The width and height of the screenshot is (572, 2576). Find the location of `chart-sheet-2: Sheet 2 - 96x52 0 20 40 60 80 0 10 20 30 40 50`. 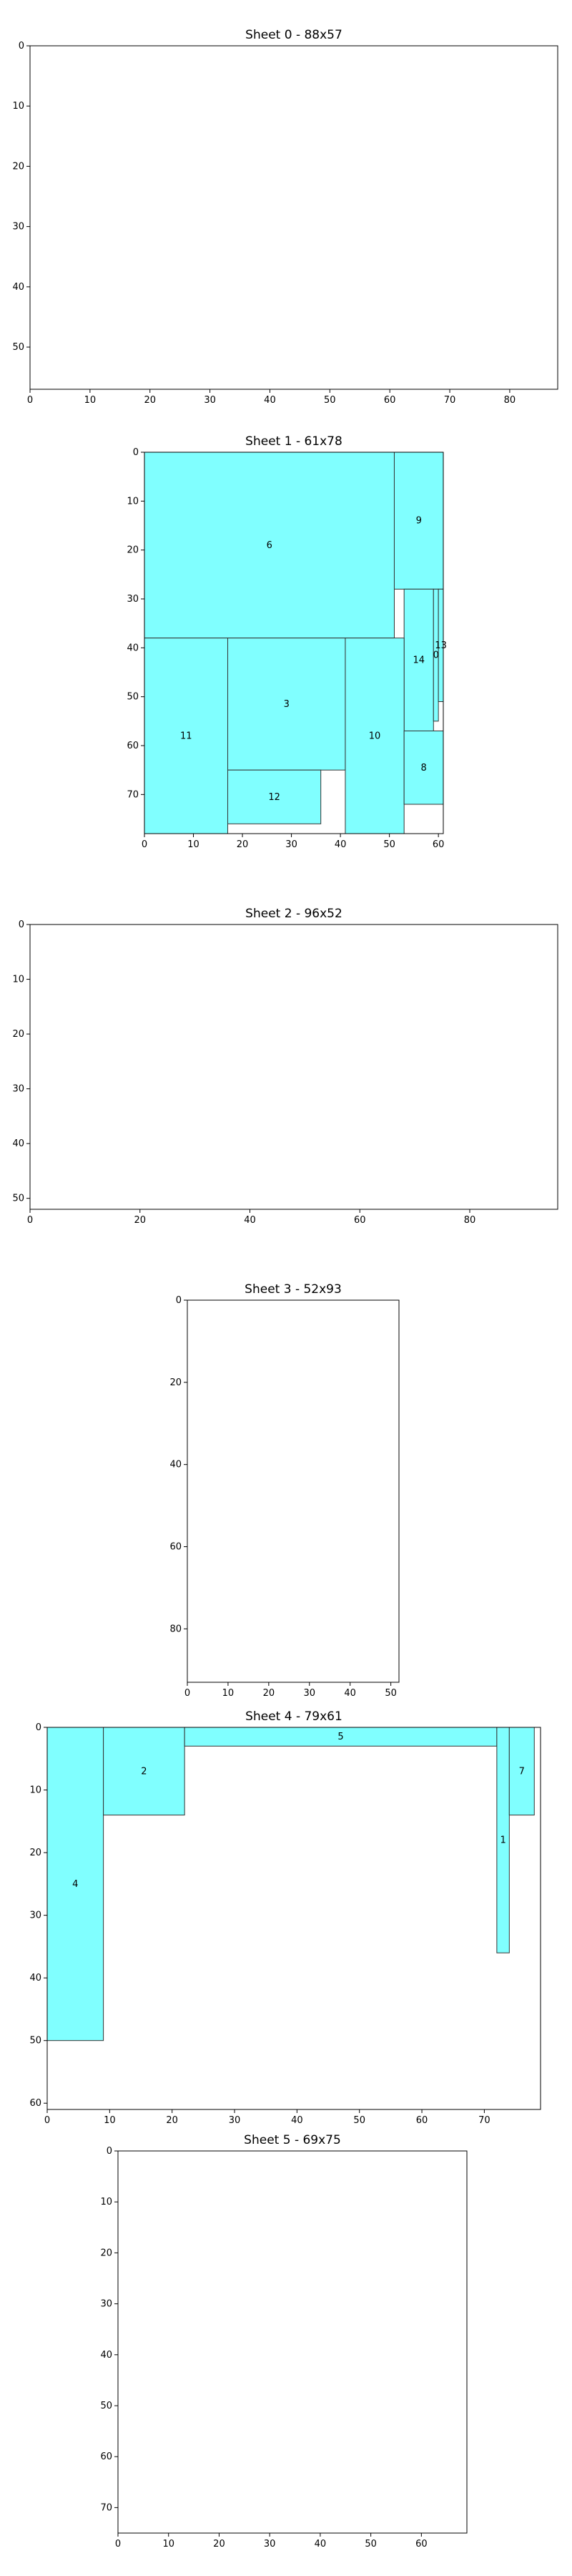

chart-sheet-2: Sheet 2 - 96x52 0 20 40 60 80 0 10 20 30 40 50 is located at coordinates (285, 1066).